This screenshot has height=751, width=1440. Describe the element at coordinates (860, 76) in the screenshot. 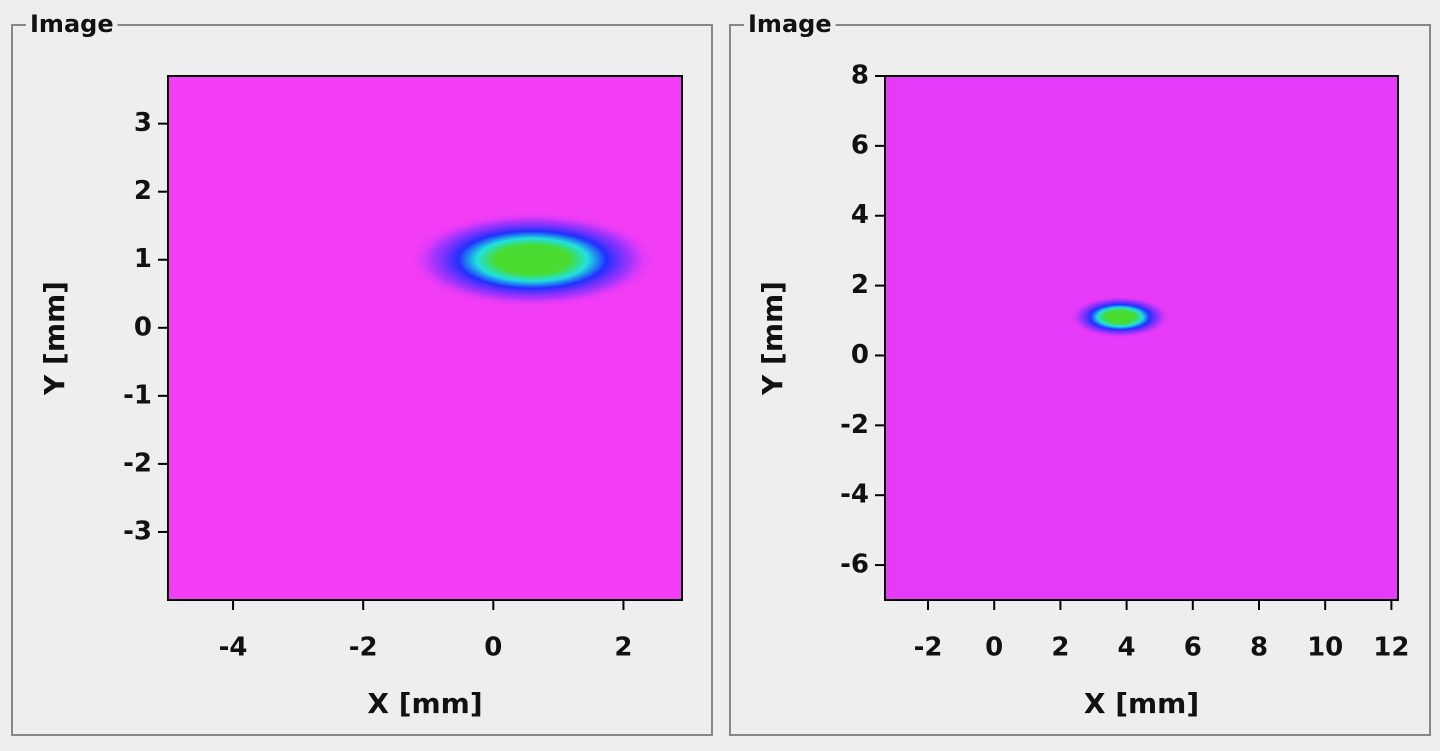

I see `y-tick-label: 8` at that location.